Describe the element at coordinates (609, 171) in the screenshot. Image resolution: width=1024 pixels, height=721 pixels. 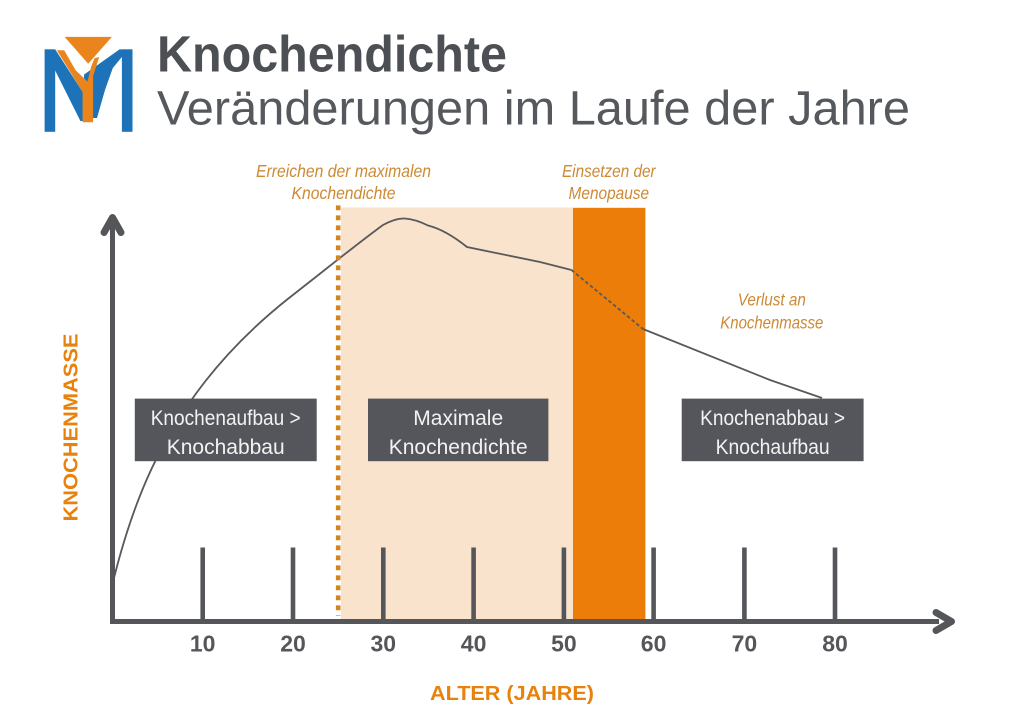
I see `svg-text: Einsetzen der` at that location.